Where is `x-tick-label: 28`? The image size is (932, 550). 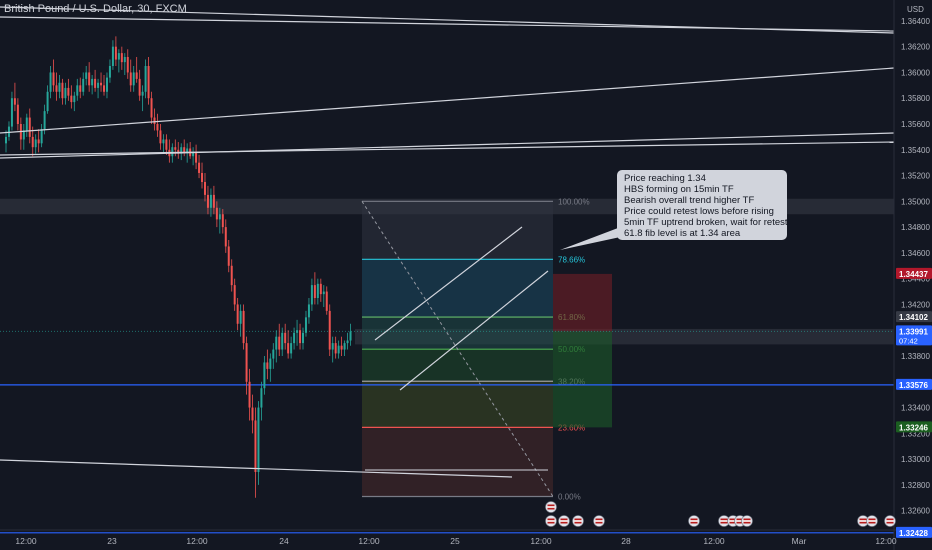
x-tick-label: 28 is located at coordinates (626, 541).